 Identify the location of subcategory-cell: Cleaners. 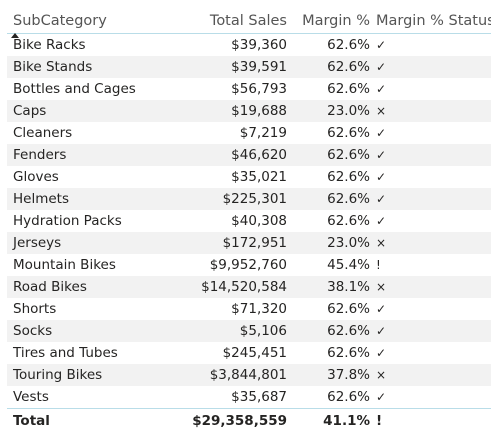
(88, 133).